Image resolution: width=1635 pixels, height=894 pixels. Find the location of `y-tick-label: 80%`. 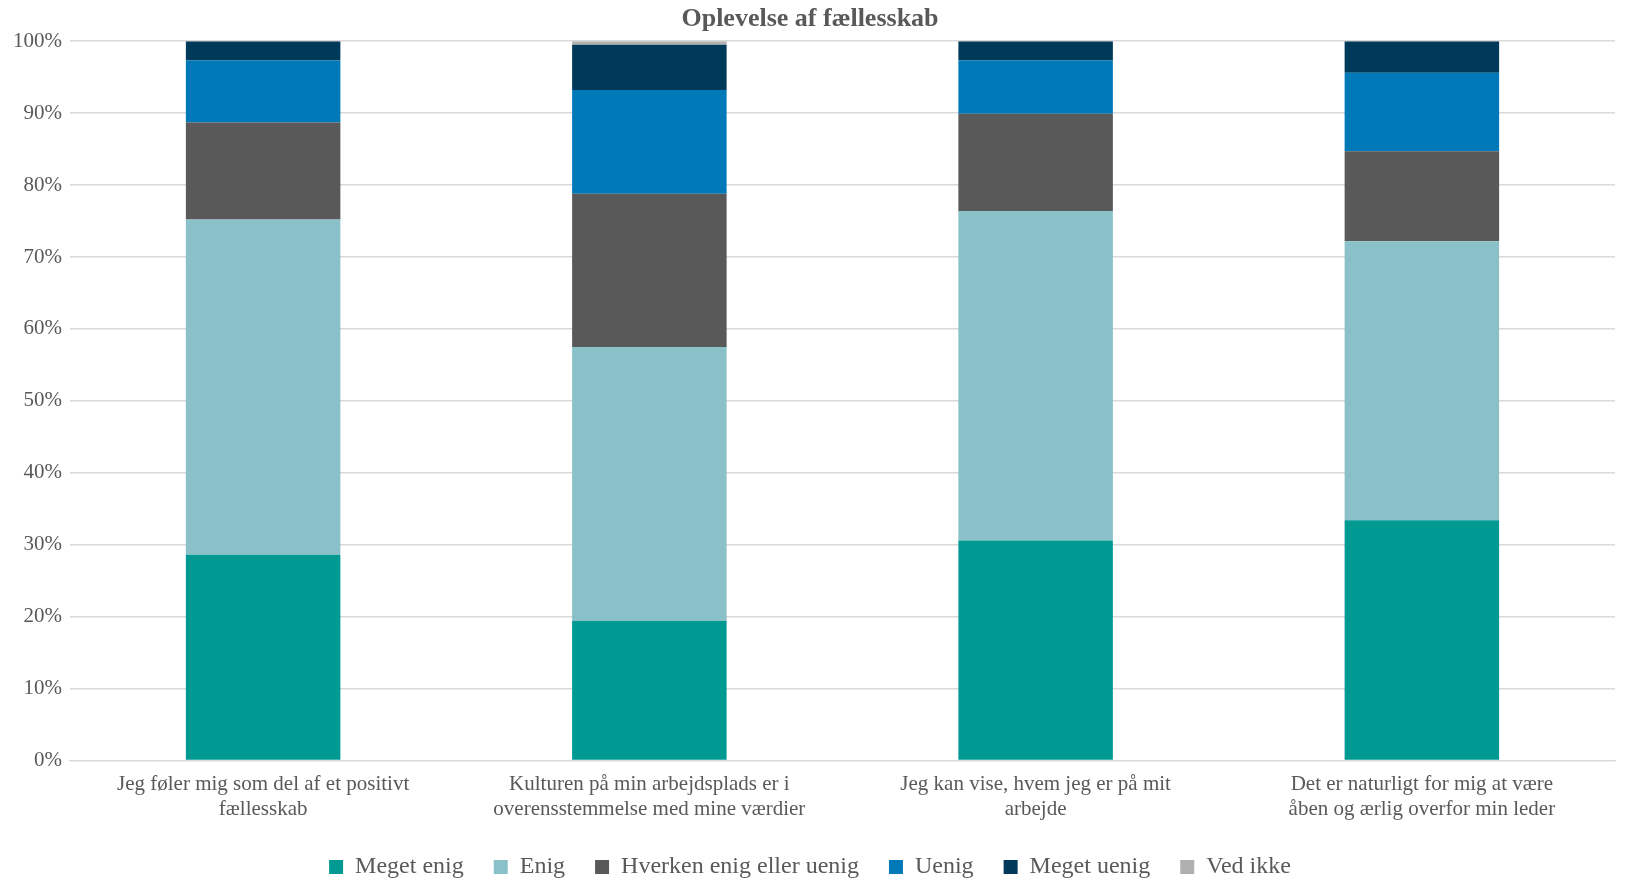

y-tick-label: 80% is located at coordinates (42, 183).